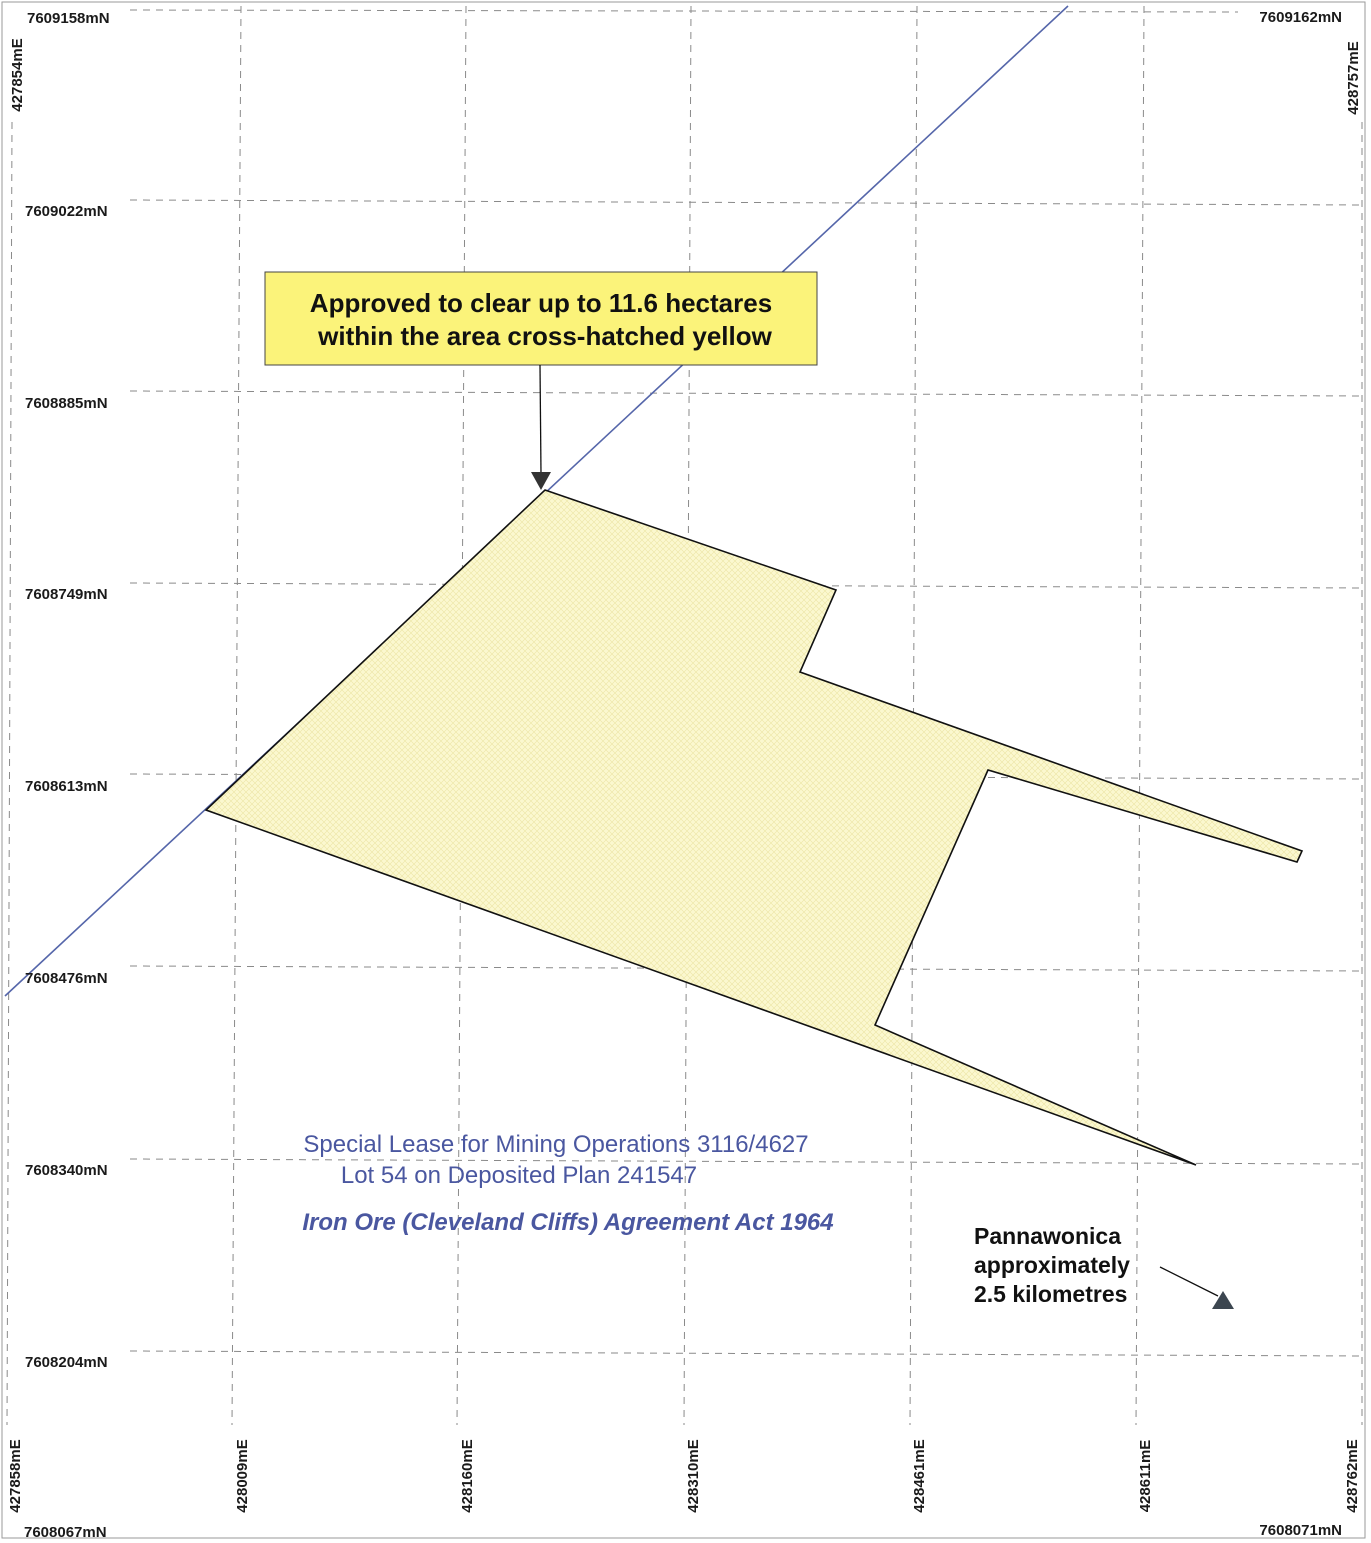 Image resolution: width=1371 pixels, height=1543 pixels. Describe the element at coordinates (1300, 17) in the screenshot. I see `corner-top-right-northing: 7609162mN` at that location.